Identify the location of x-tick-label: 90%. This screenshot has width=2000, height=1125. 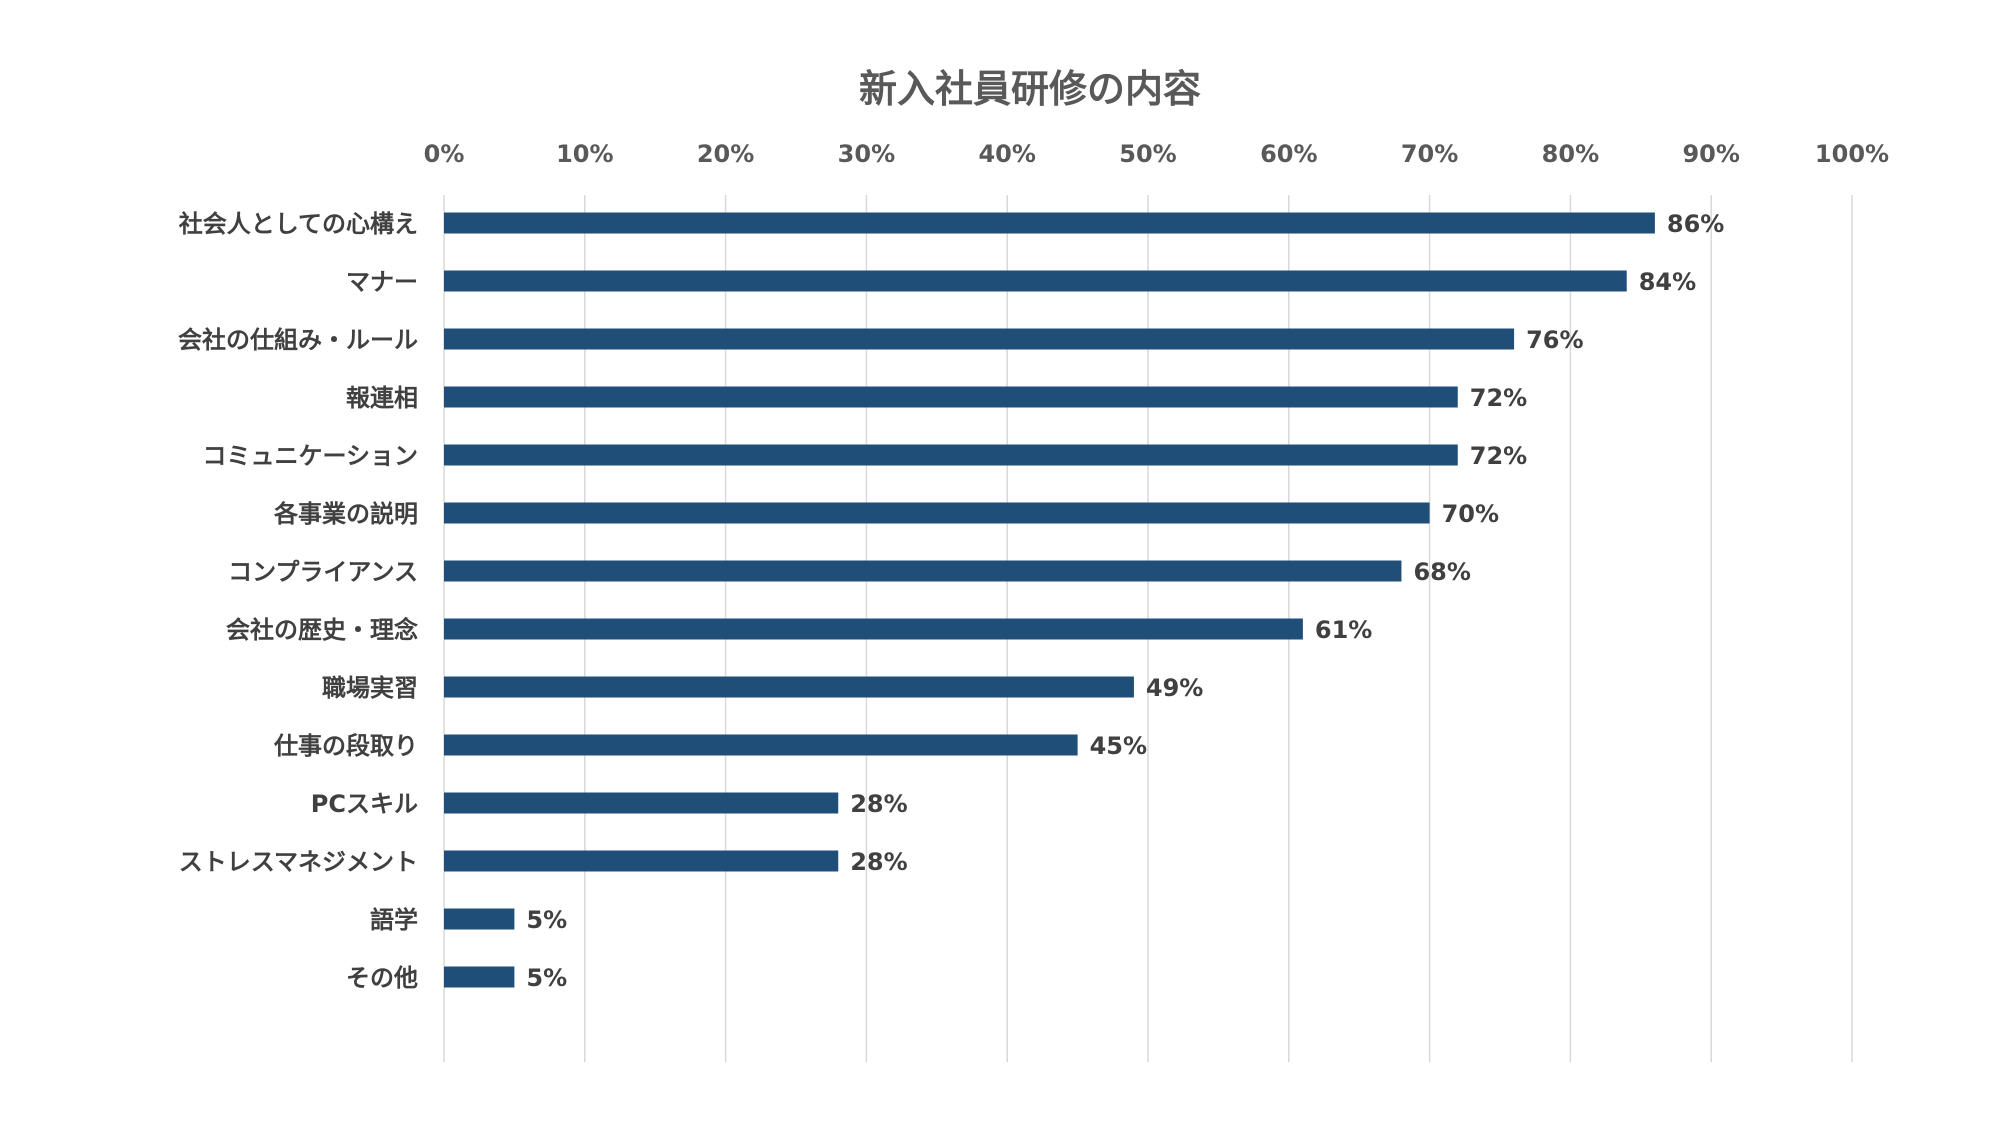
(1710, 154).